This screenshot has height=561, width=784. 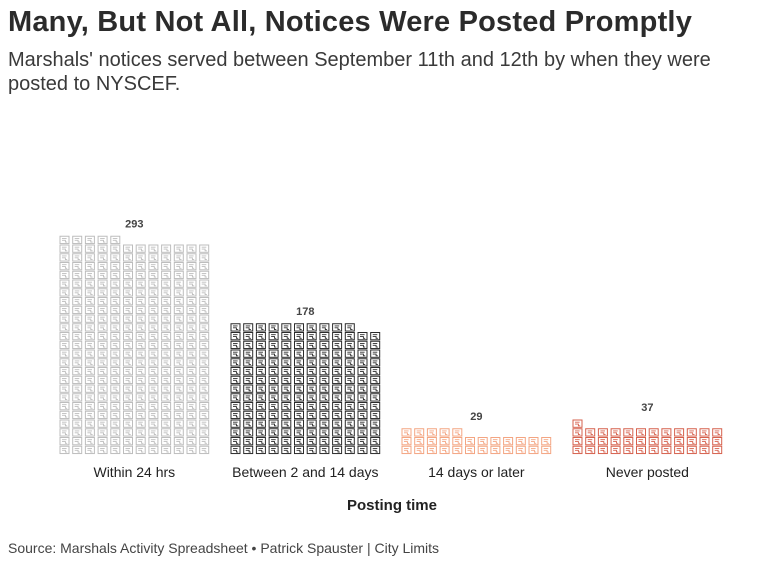 I want to click on bar-group-1: 293 Within 24 hrs, so click(x=134, y=349).